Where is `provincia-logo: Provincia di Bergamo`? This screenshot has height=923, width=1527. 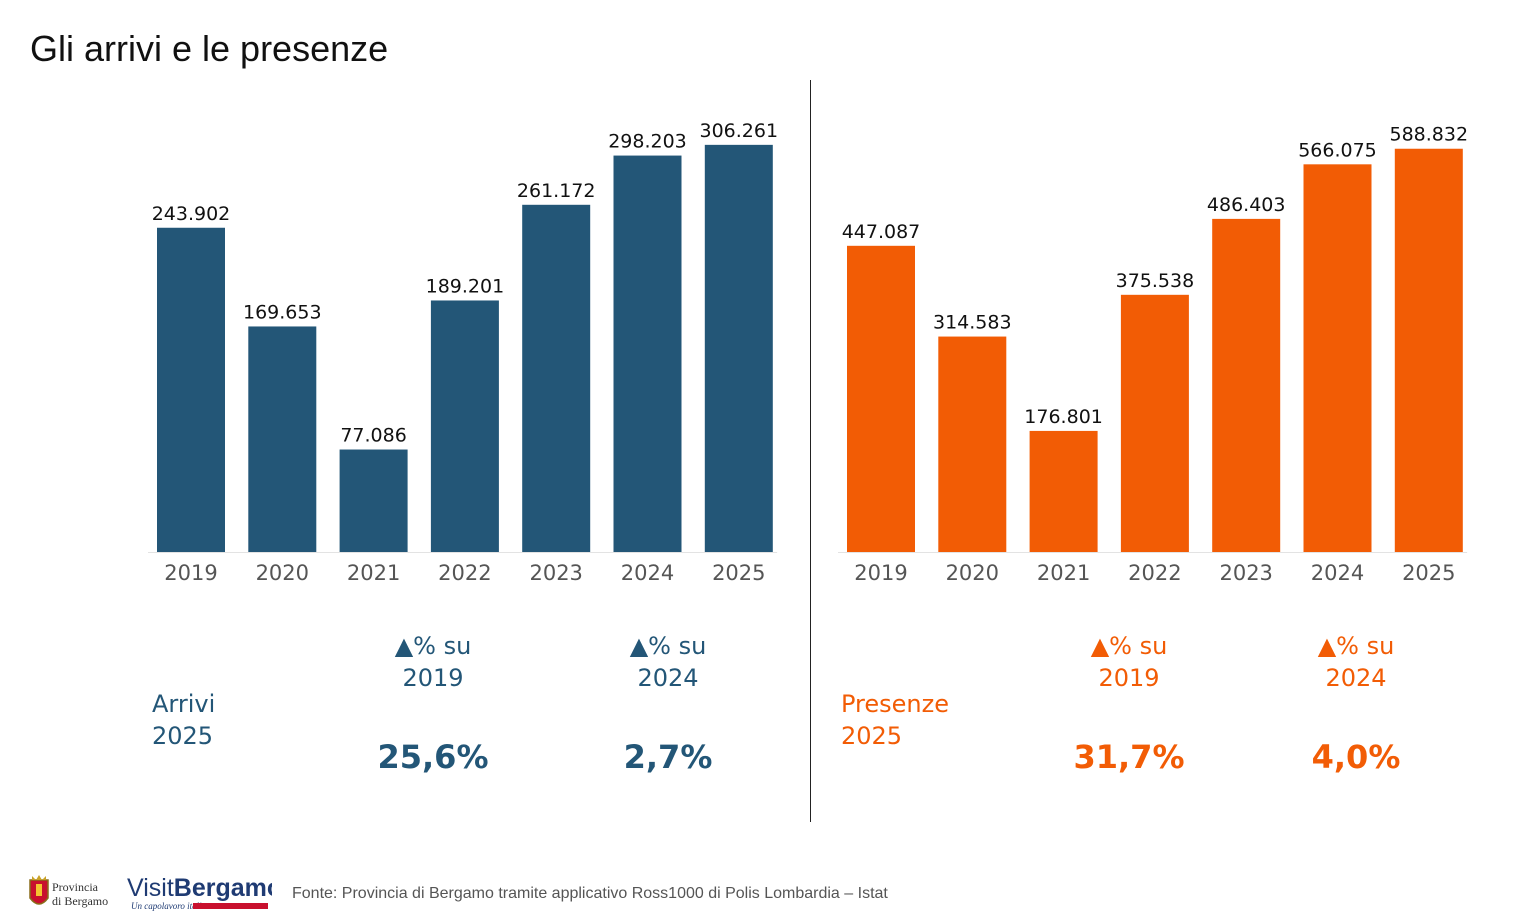
provincia-logo: Provincia di Bergamo is located at coordinates (68, 891).